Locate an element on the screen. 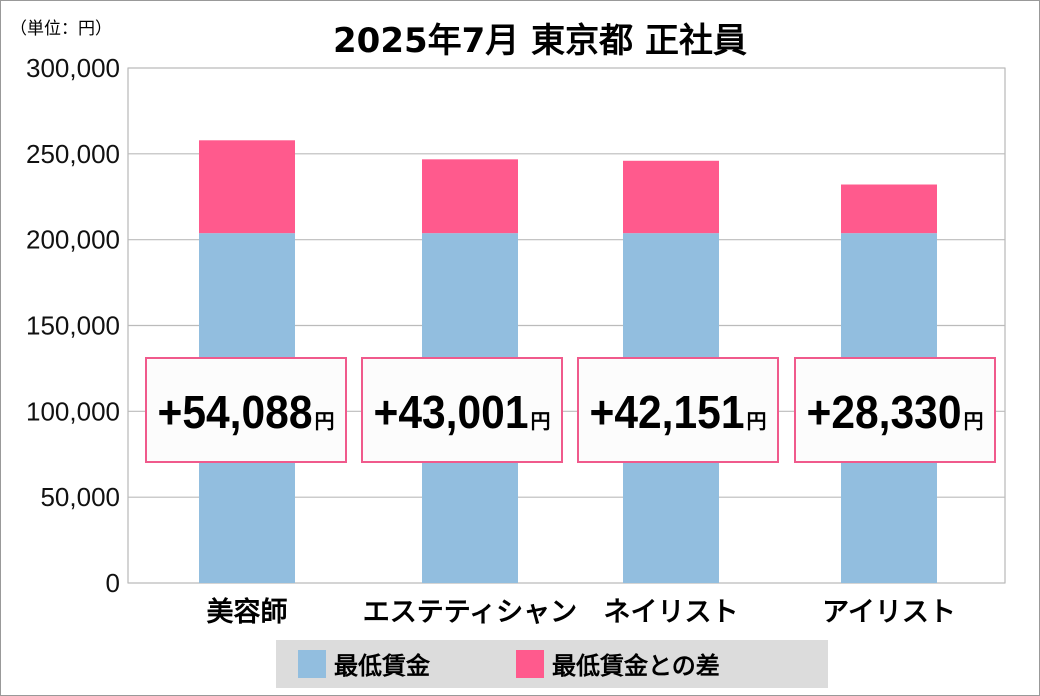 This screenshot has width=1040, height=696. difference-label: +54,088 円 is located at coordinates (246, 412).